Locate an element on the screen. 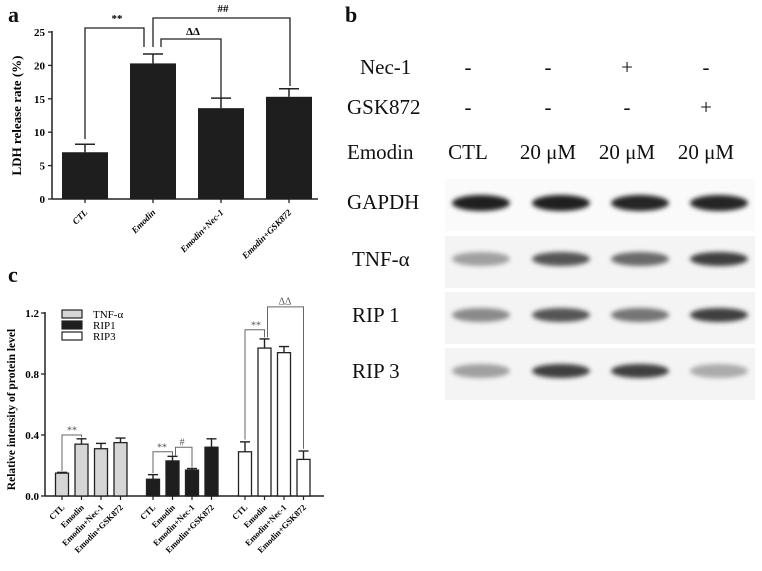 Image resolution: width=762 pixels, height=571 pixels. y-tick-label: 25 is located at coordinates (40, 33).